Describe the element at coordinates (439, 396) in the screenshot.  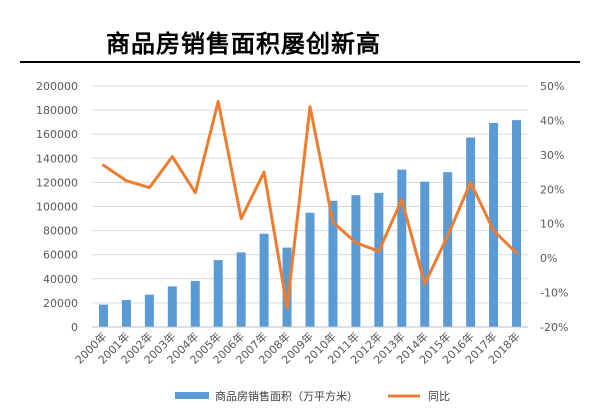
I see `legend-label-line: 同比` at that location.